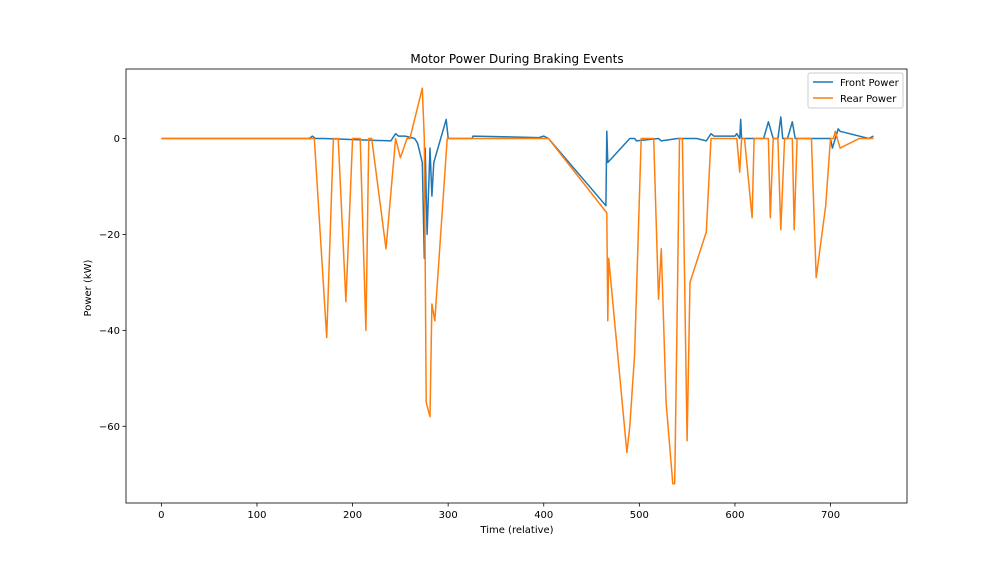 The height and width of the screenshot is (576, 1008). I want to click on y-tick-label: −40, so click(109, 331).